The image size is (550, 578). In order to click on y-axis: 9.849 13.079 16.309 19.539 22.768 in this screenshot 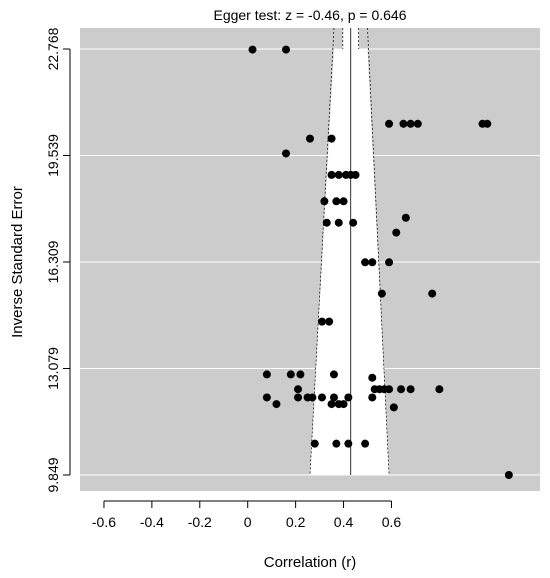, I will do `click(58, 260)`.